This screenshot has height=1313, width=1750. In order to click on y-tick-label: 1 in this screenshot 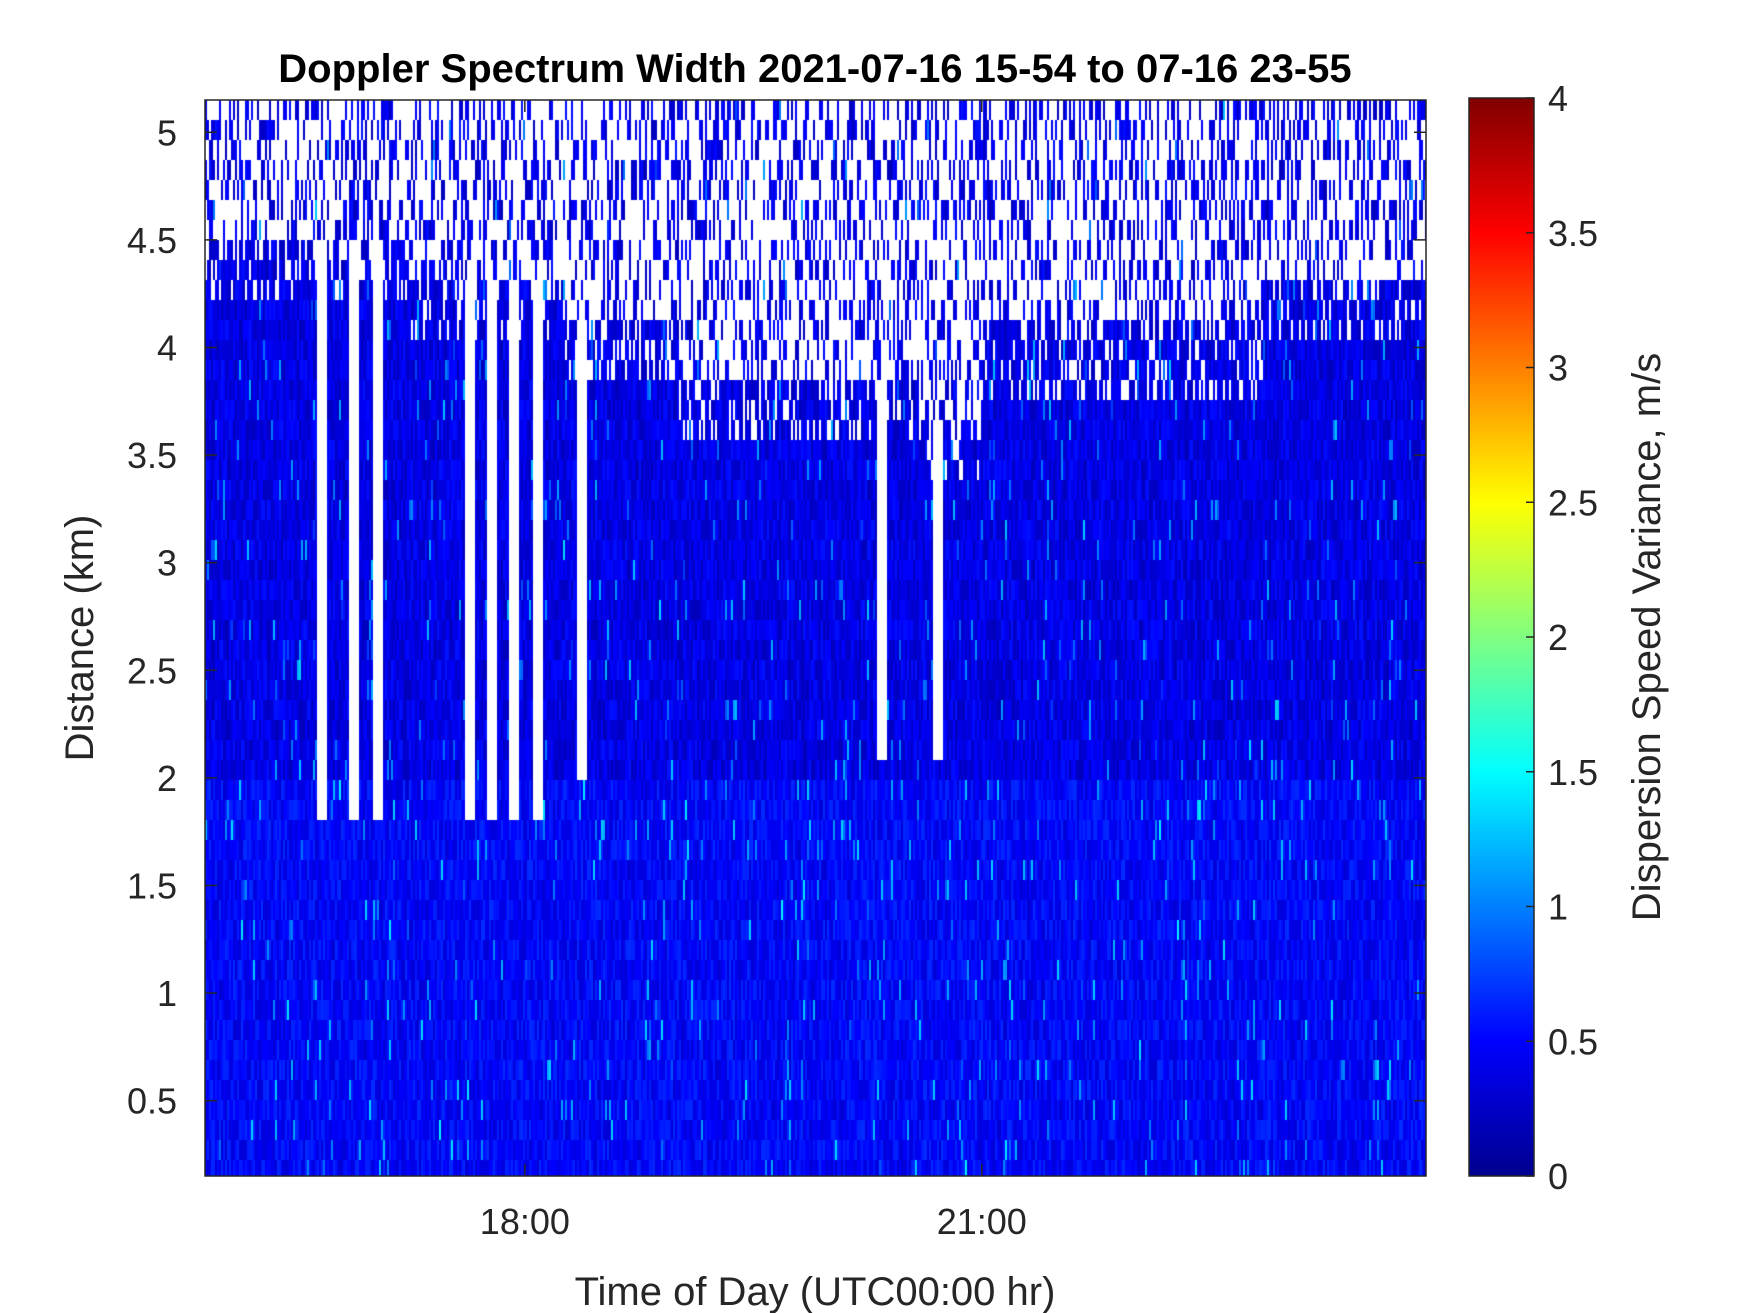, I will do `click(167, 993)`.